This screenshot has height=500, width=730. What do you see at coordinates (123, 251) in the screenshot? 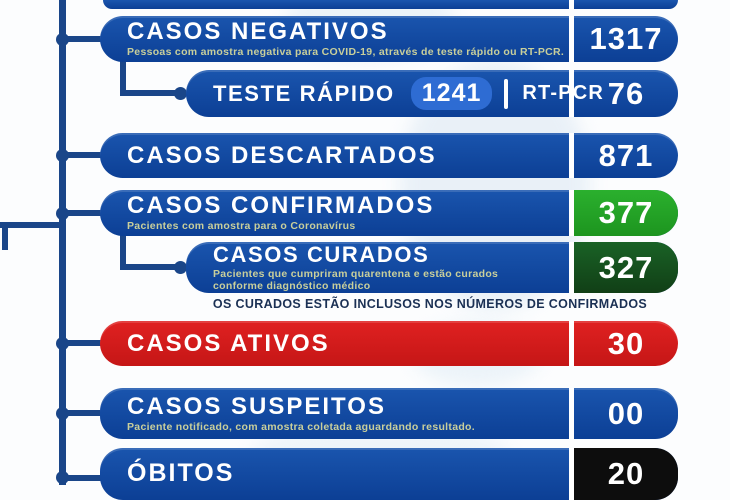
I see `branch-curados-v` at bounding box center [123, 251].